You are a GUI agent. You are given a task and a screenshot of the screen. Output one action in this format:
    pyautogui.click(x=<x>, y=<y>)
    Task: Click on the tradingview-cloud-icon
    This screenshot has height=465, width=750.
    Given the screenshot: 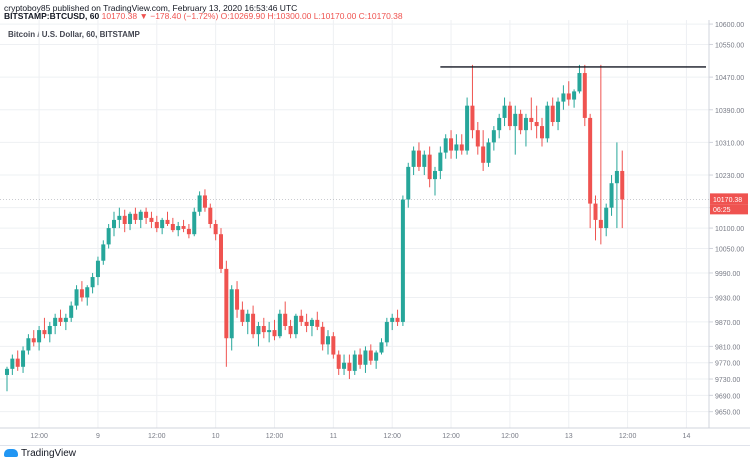 What is the action you would take?
    pyautogui.click(x=11, y=453)
    